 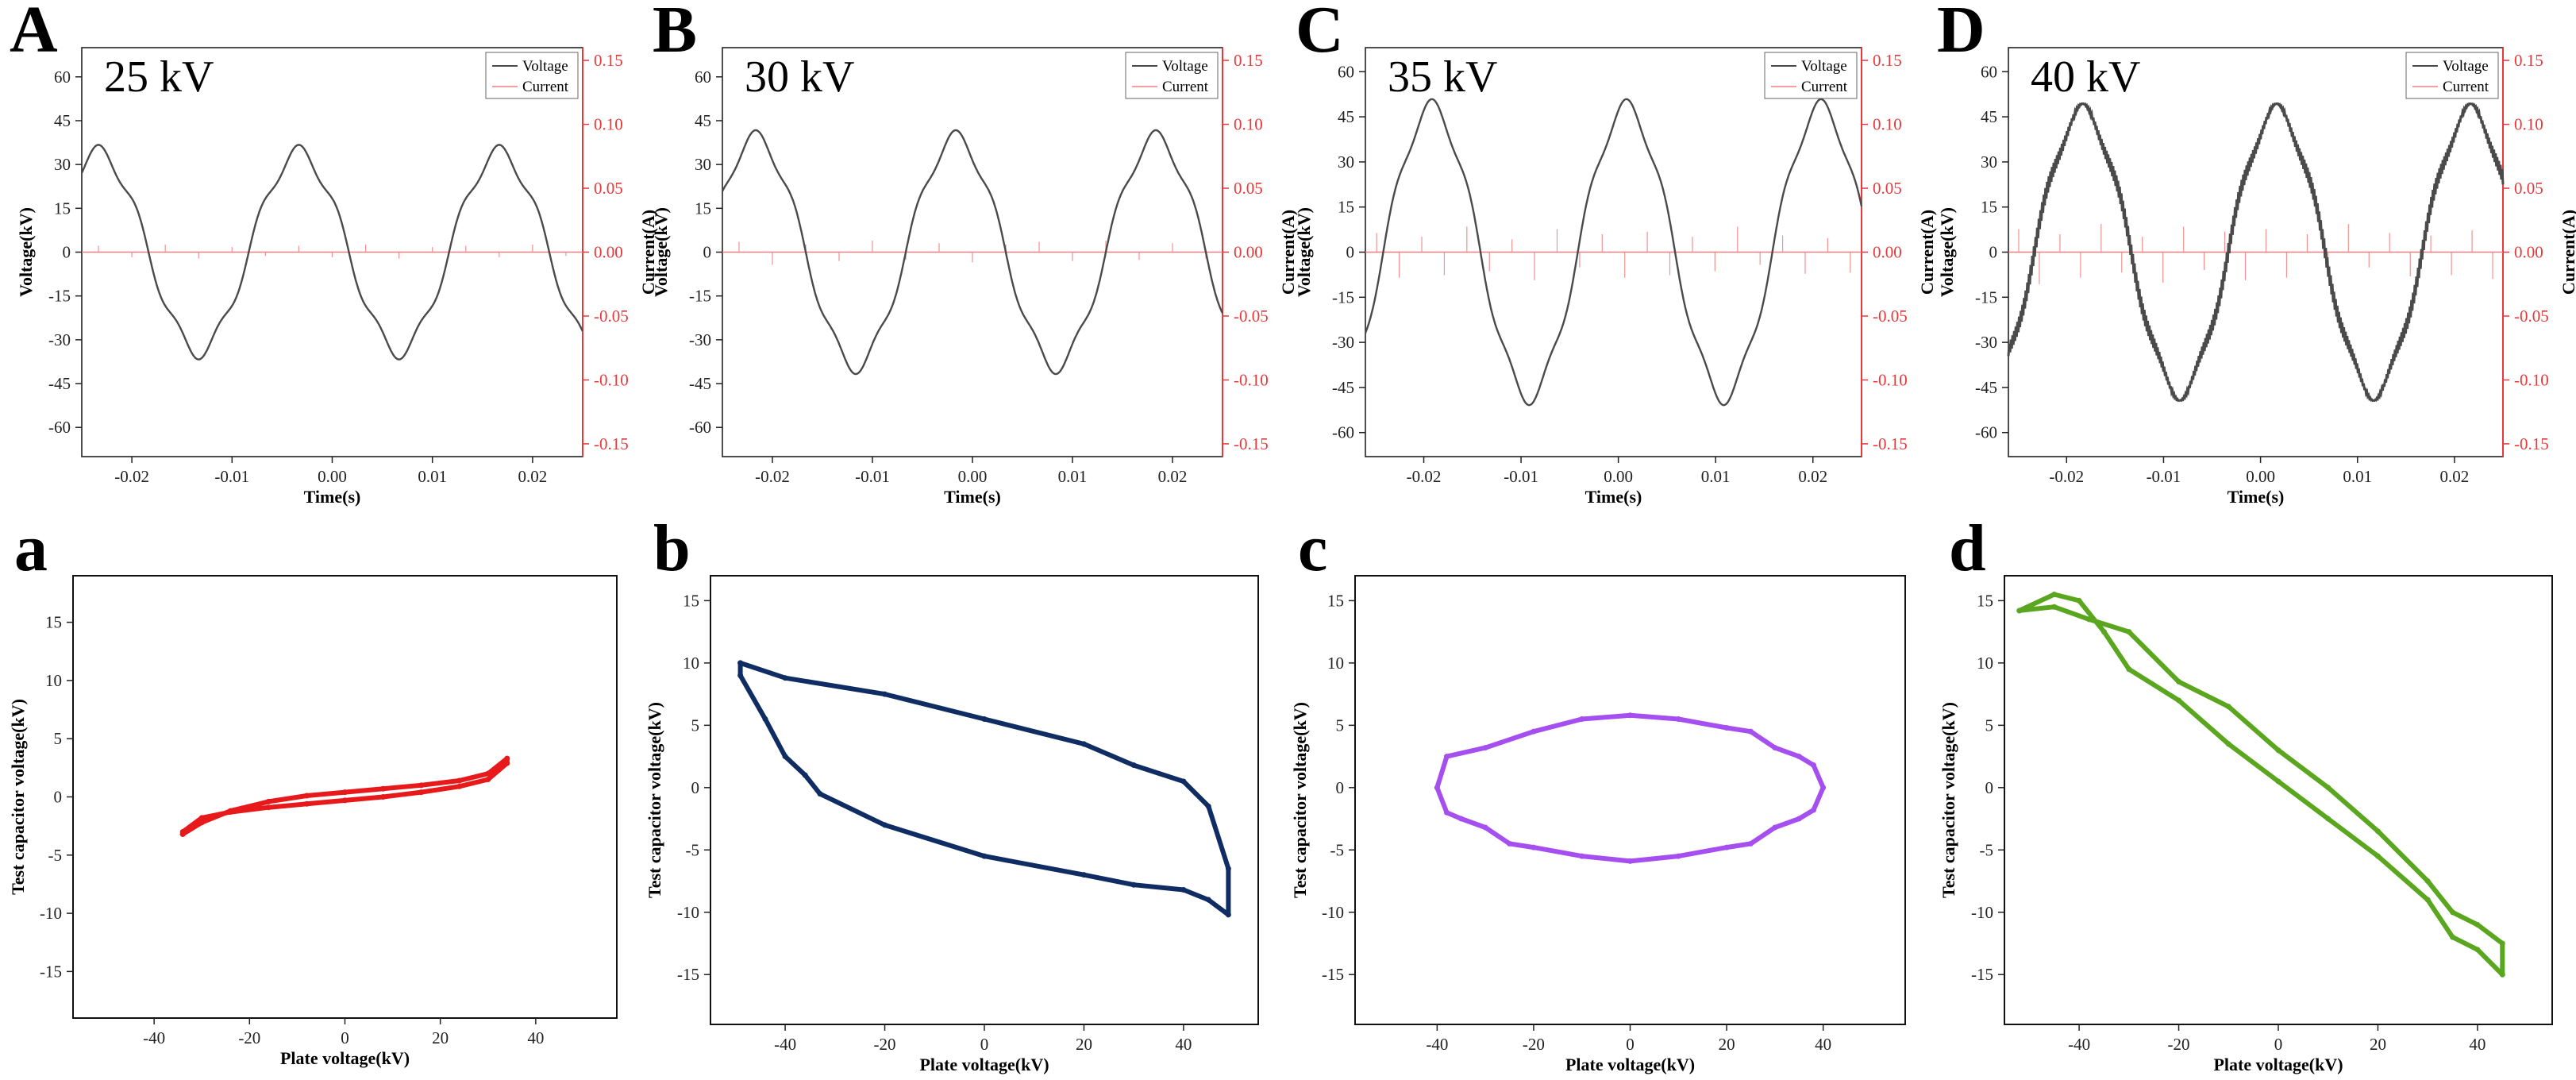 I want to click on panel-letter: A, so click(x=34, y=33).